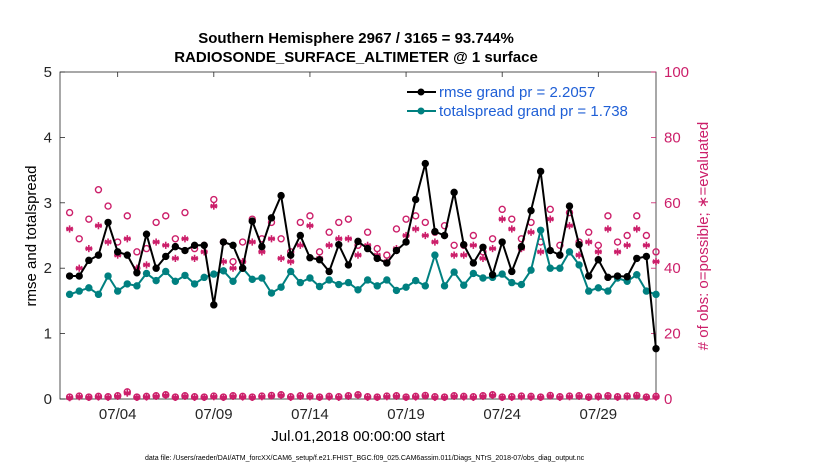 The image size is (830, 470). I want to click on y2-tick-label: 0, so click(668, 399).